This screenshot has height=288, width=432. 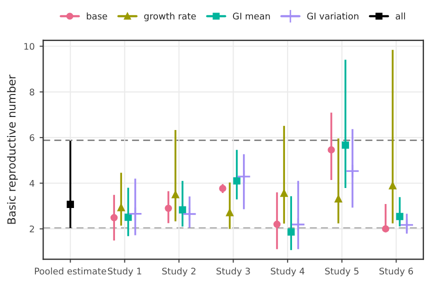 I want to click on x-tick-label: Study 5, so click(x=341, y=272).